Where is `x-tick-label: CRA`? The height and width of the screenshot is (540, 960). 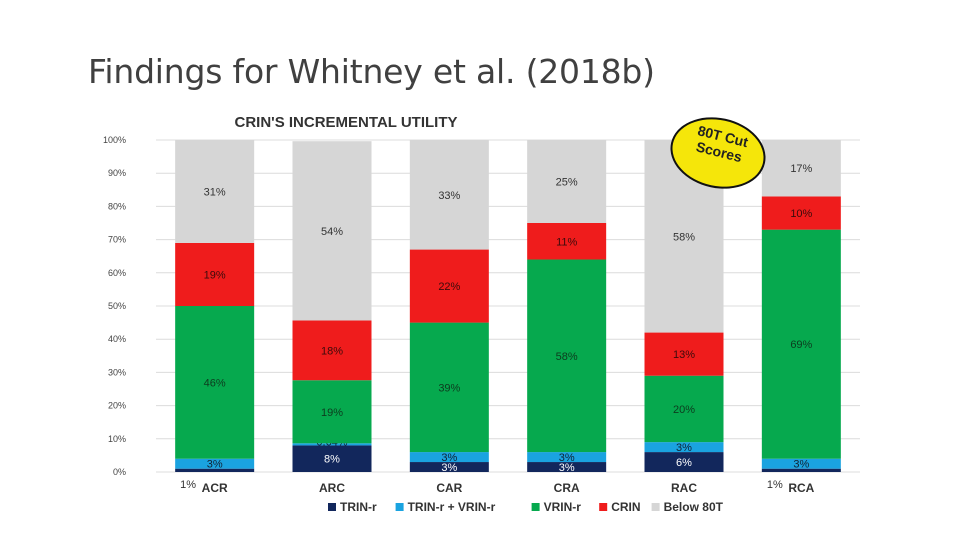 x-tick-label: CRA is located at coordinates (567, 488).